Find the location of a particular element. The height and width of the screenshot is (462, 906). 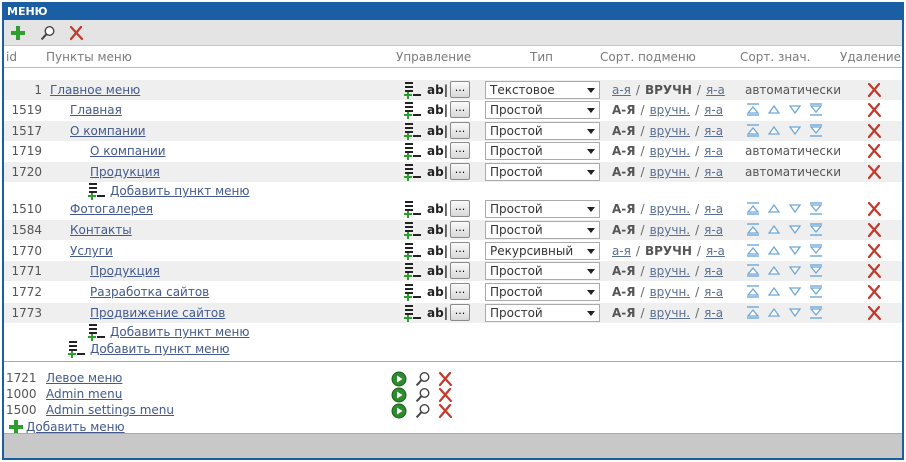

menu-link: Admin menu is located at coordinates (84, 394).